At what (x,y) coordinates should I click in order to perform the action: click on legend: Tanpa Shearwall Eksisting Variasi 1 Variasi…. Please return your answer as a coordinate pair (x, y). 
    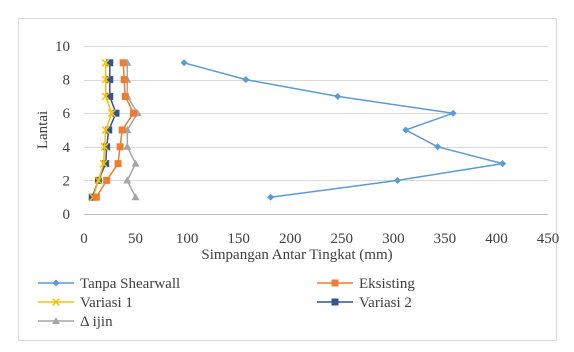
    Looking at the image, I should click on (226, 303).